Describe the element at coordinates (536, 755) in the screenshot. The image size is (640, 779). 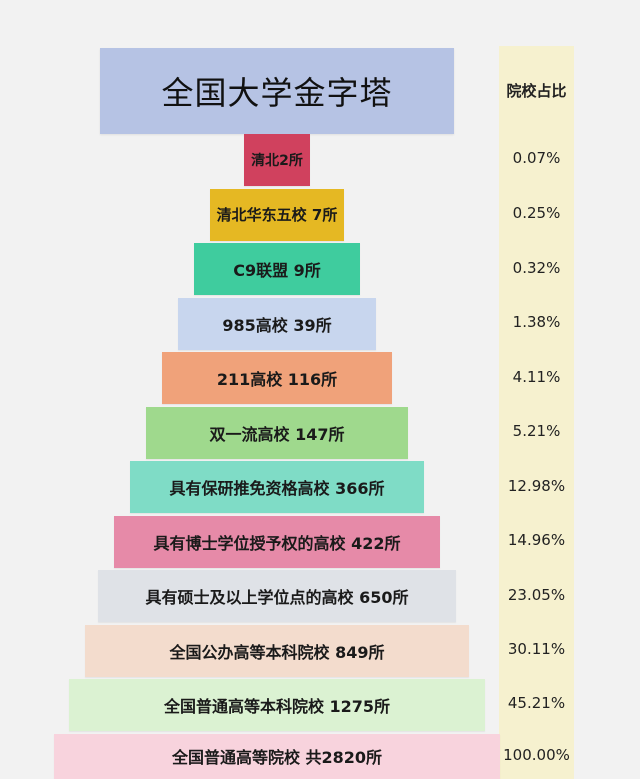
I see `percent-value-12: 100.00%` at that location.